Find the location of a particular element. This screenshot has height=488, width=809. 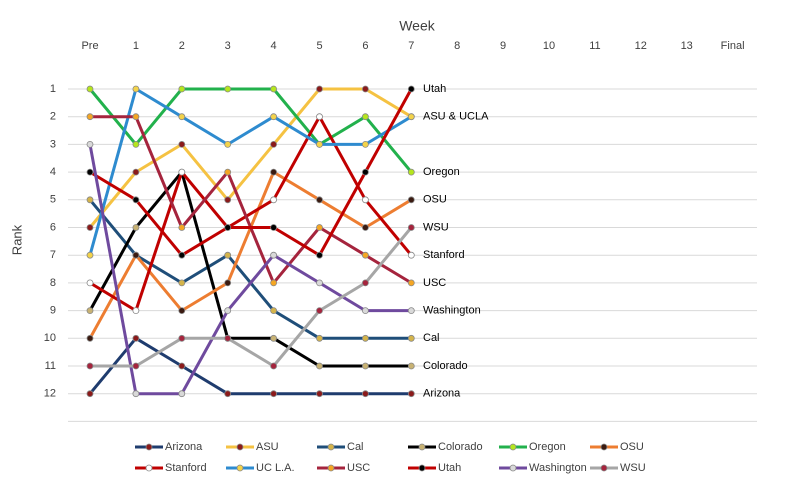

series is located at coordinates (250, 172).